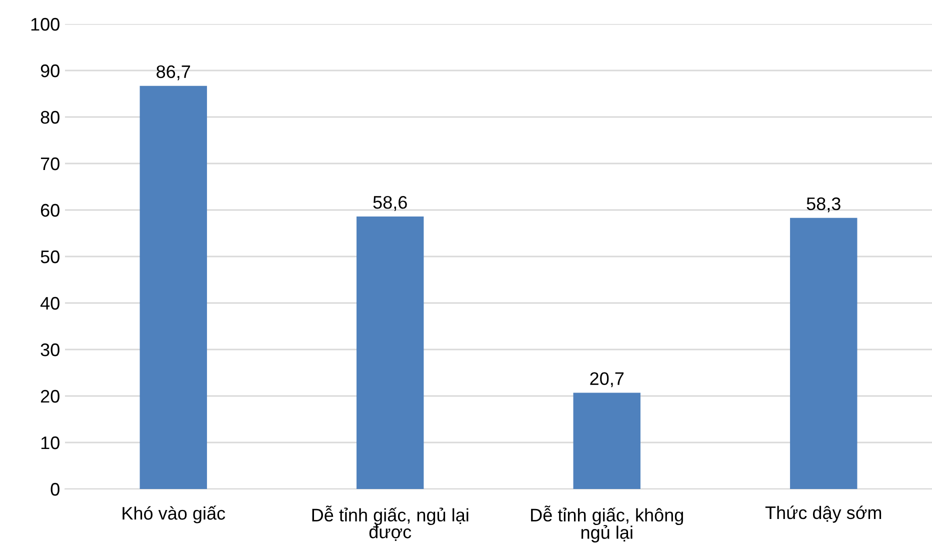 This screenshot has height=548, width=932. Describe the element at coordinates (50, 303) in the screenshot. I see `y-tick-label: 40` at that location.